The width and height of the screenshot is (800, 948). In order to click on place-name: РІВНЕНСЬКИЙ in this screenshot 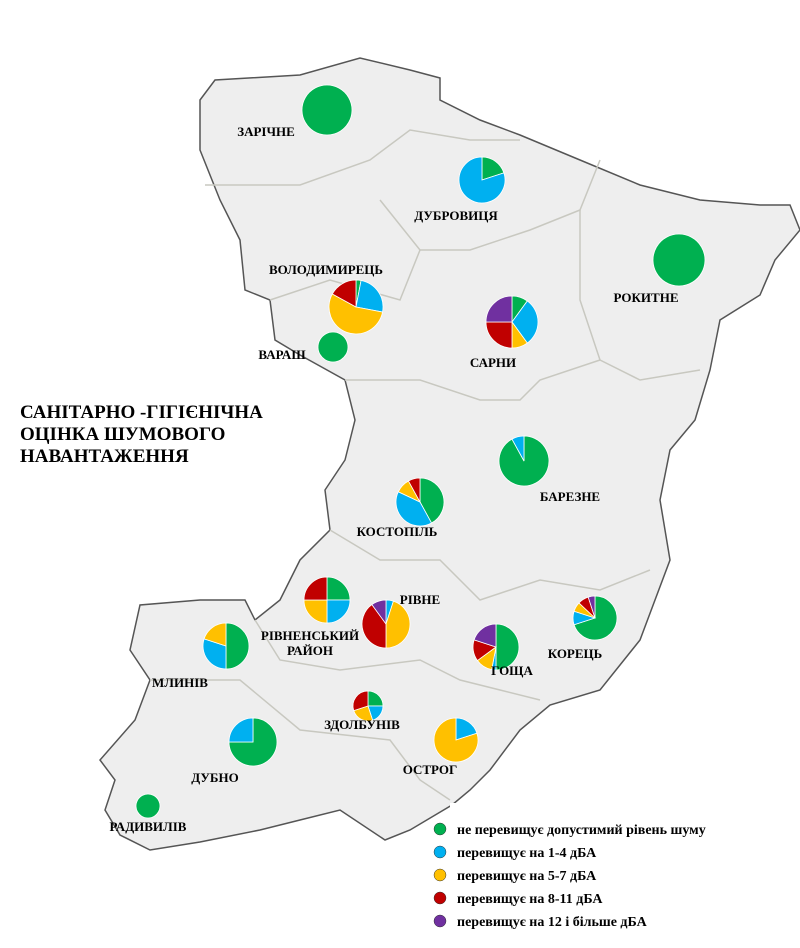, I will do `click(310, 635)`.